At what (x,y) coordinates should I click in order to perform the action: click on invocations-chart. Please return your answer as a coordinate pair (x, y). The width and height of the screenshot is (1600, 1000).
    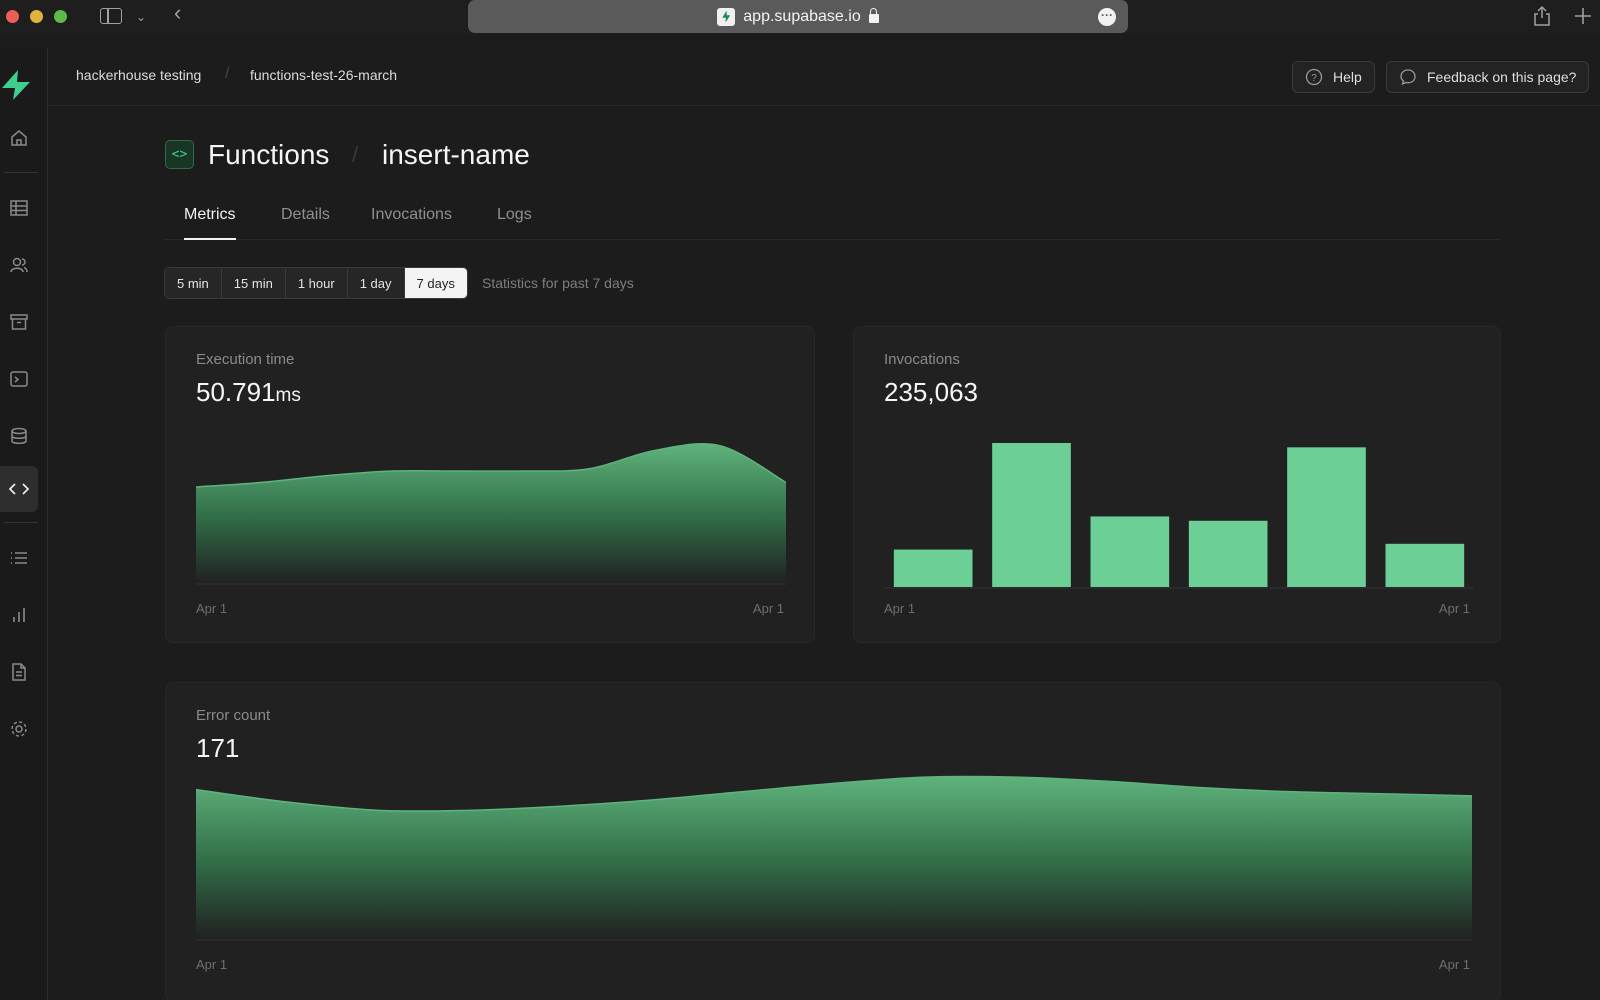
    Looking at the image, I should click on (1179, 516).